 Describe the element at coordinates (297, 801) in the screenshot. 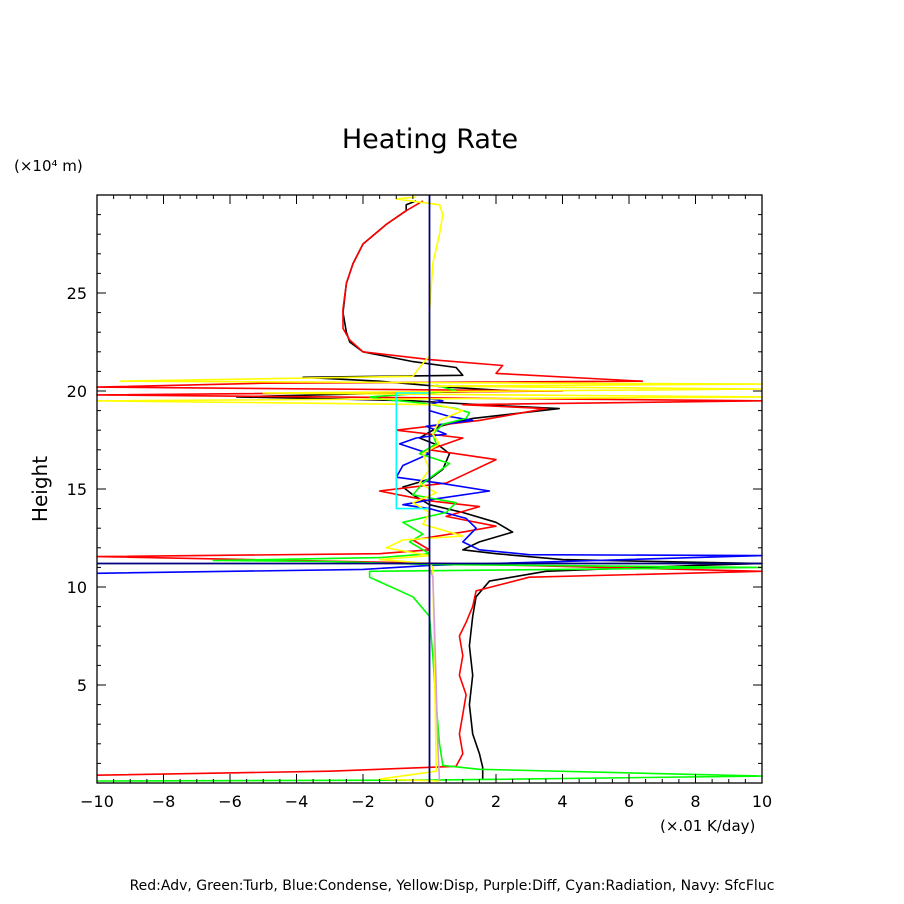

I see `x-tick-label: −4` at that location.